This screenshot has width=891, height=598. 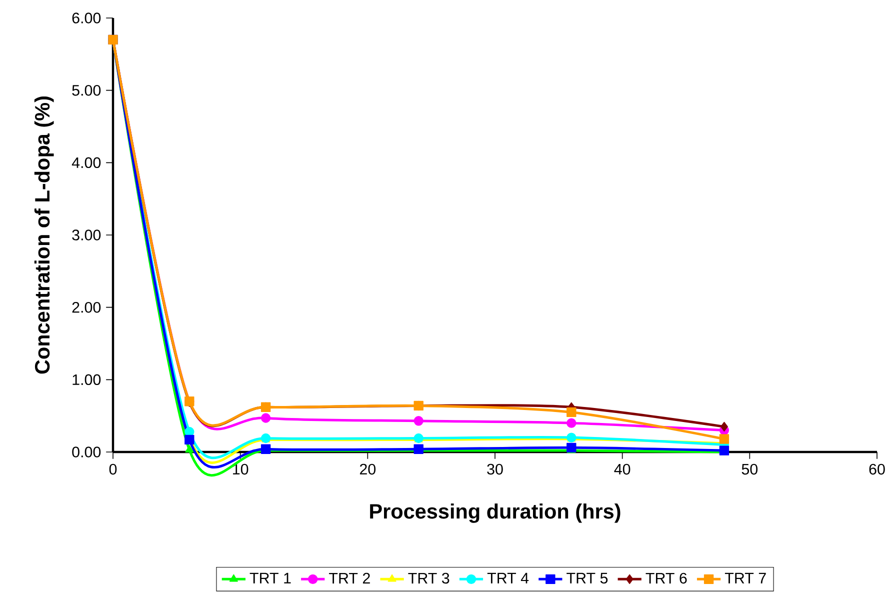 I want to click on x-tick-label: 20, so click(x=368, y=469).